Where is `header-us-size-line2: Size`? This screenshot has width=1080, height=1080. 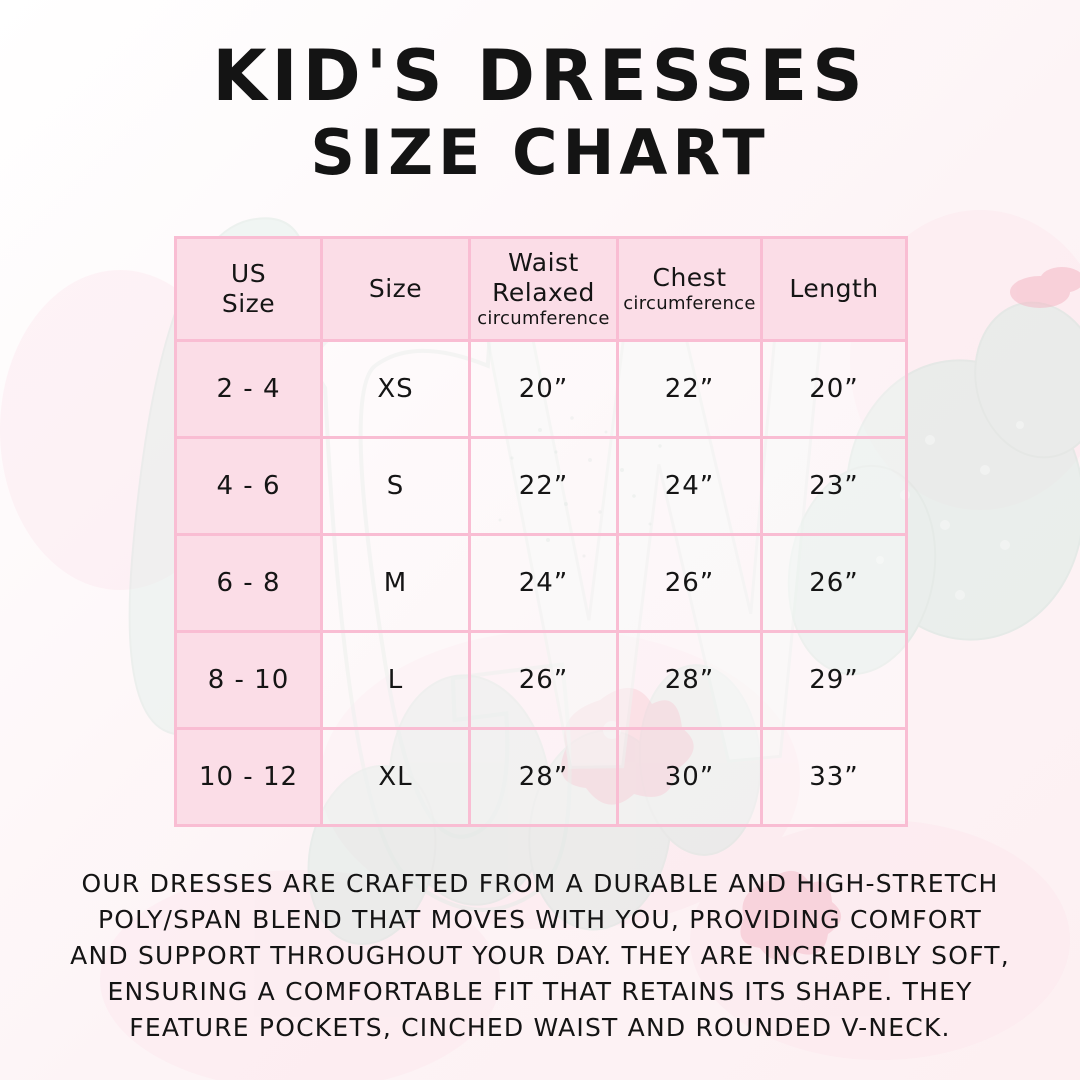 header-us-size-line2: Size is located at coordinates (248, 303).